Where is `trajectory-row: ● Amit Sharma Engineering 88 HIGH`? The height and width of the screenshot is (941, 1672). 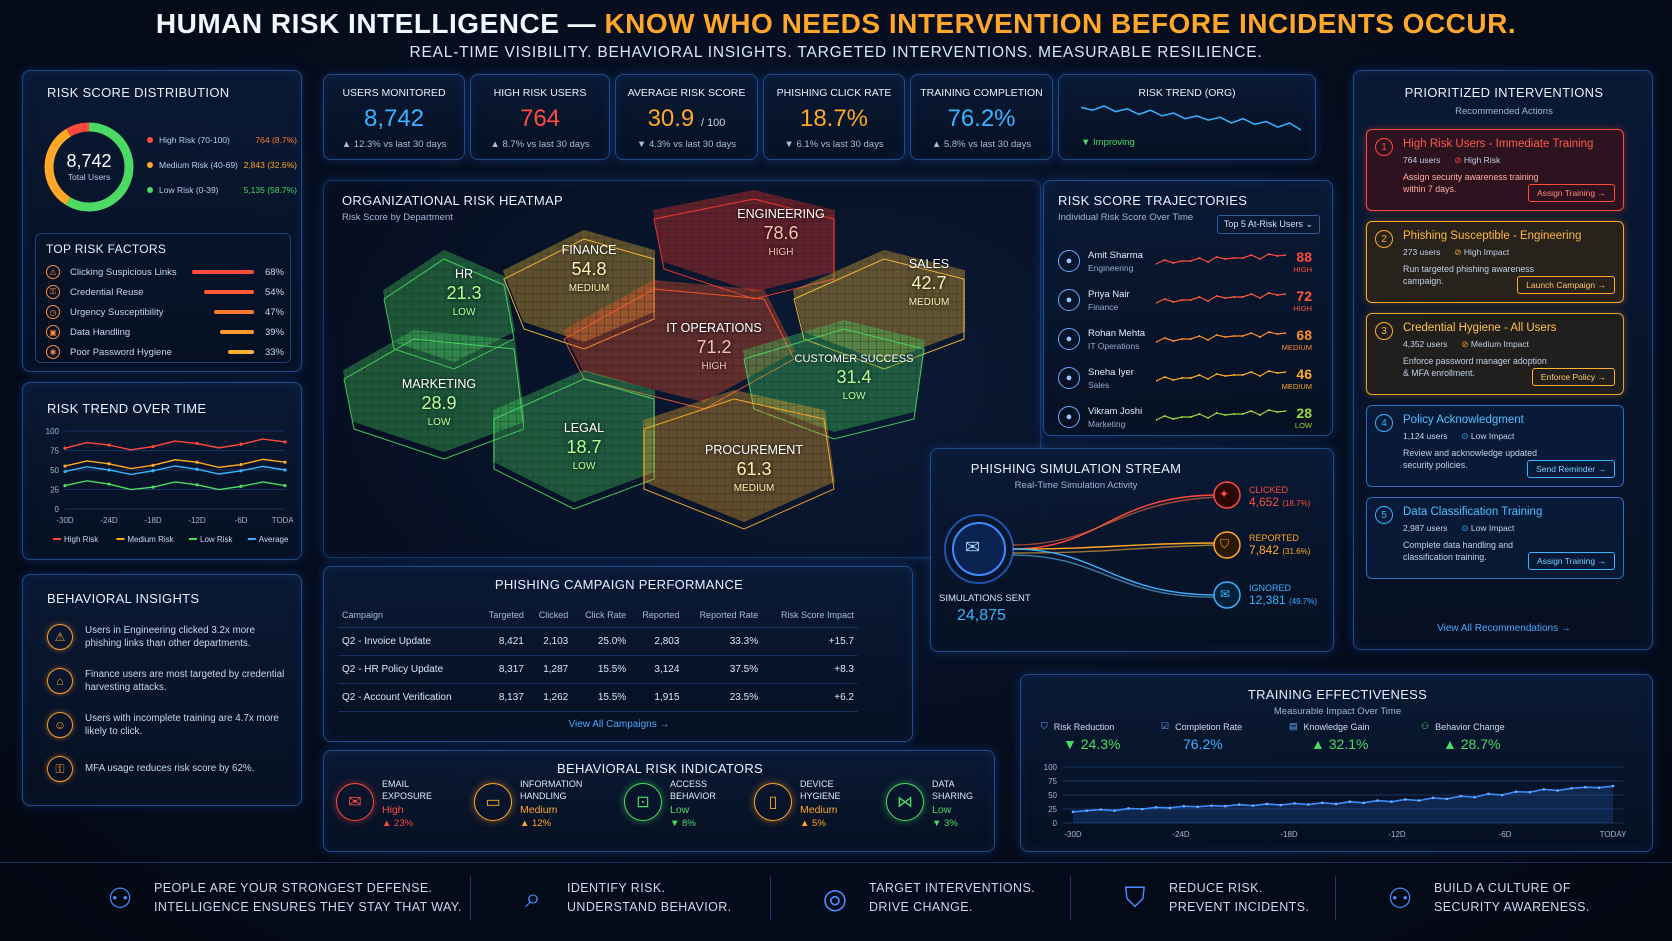
trajectory-row: ● Amit Sharma Engineering 88 HIGH is located at coordinates (1185, 261).